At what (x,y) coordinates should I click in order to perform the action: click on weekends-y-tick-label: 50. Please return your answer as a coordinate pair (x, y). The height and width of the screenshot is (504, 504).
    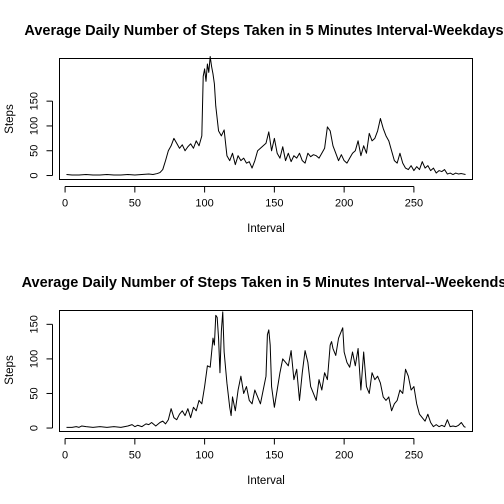
    Looking at the image, I should click on (35, 393).